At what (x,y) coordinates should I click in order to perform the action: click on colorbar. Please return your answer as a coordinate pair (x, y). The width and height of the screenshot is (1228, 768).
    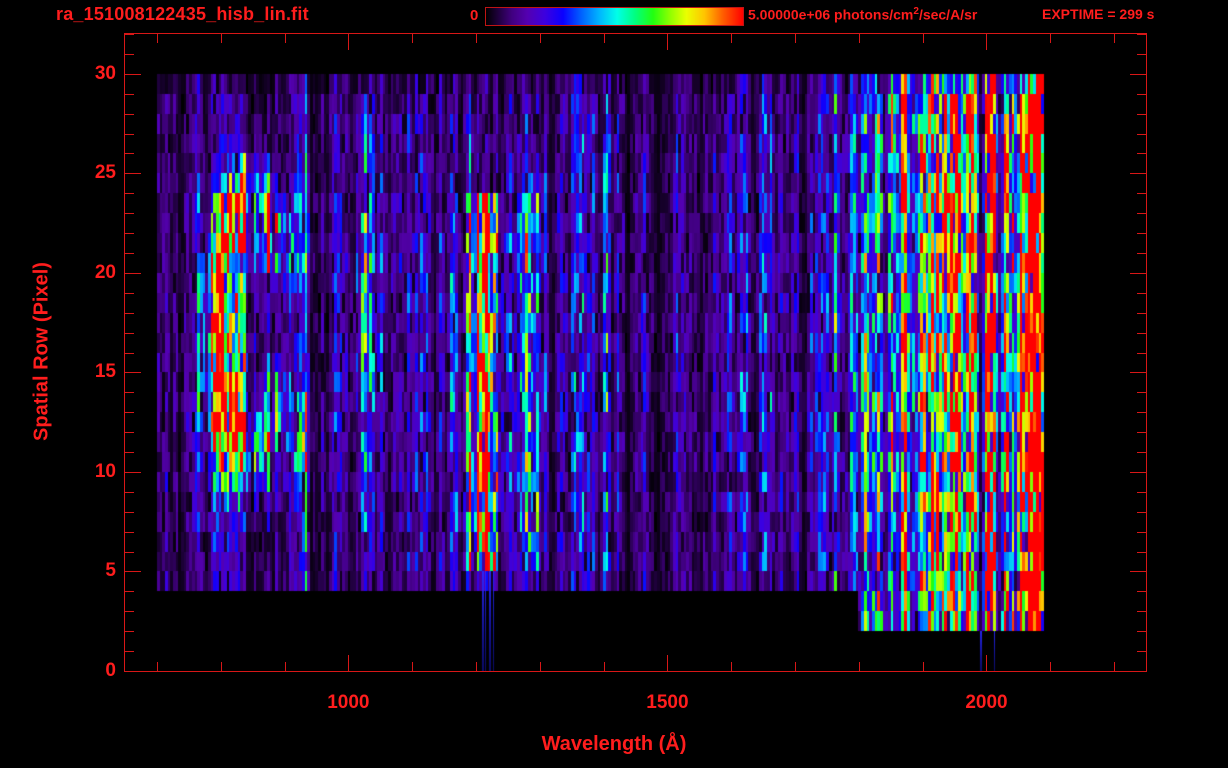
    Looking at the image, I should click on (614, 16).